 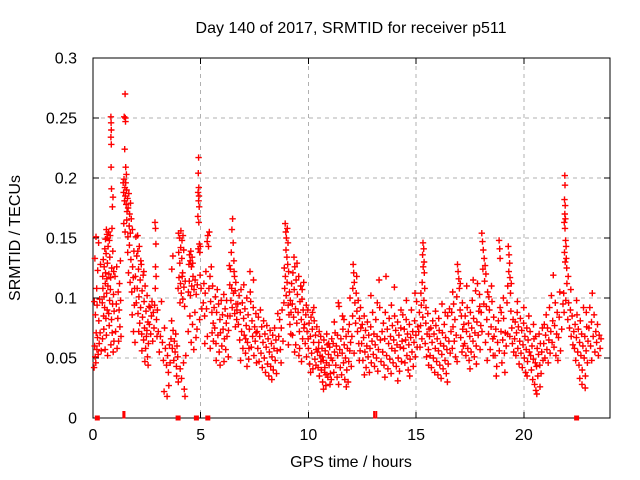 I want to click on y-tick-label: 0.25, so click(x=61, y=119).